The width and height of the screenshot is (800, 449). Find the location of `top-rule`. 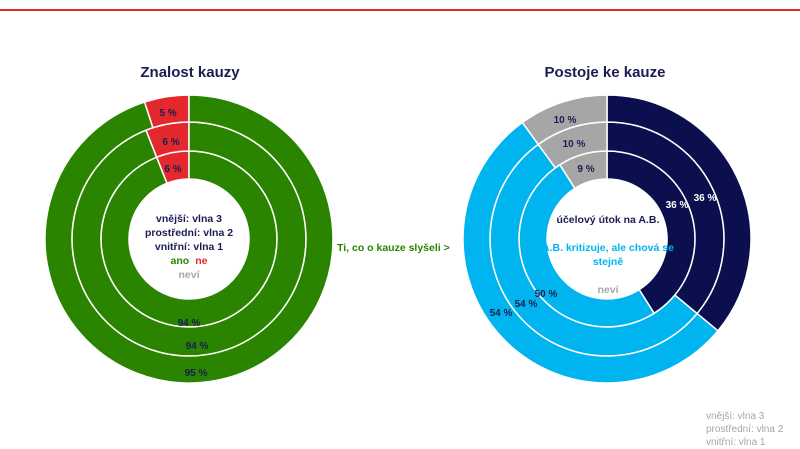

top-rule is located at coordinates (400, 10).